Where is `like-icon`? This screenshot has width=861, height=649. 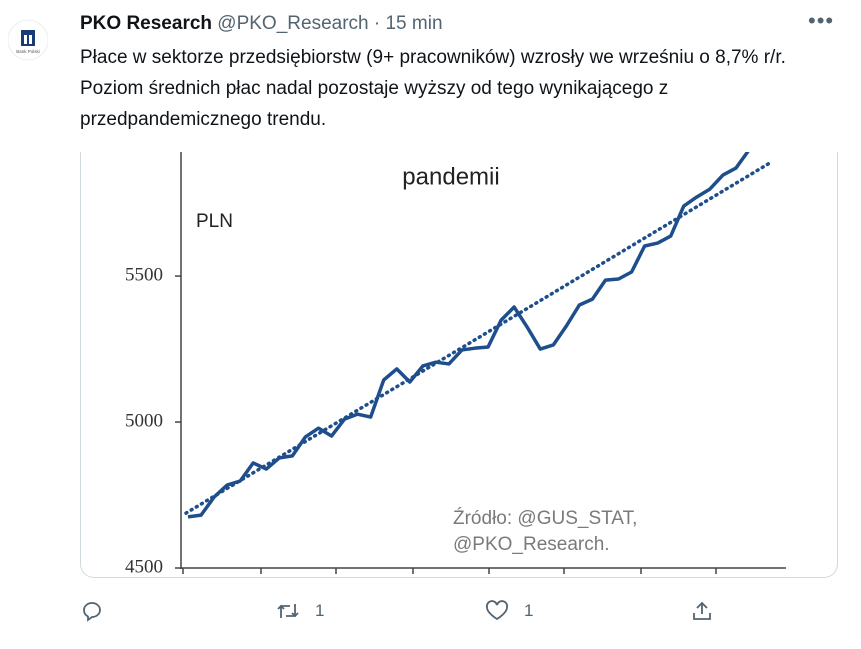
like-icon is located at coordinates (497, 610).